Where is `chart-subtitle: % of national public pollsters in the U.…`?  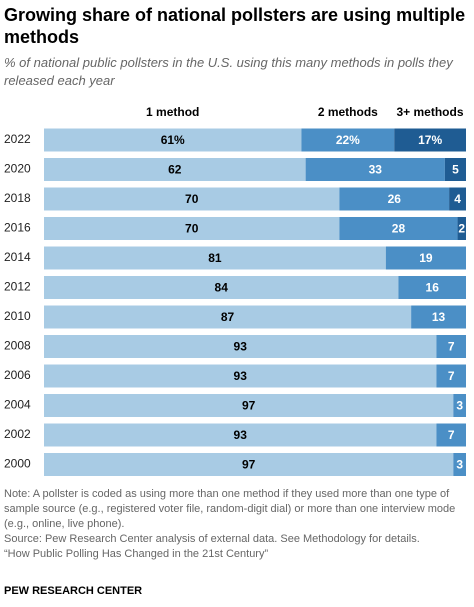
chart-subtitle: % of national public pollsters in the U.… is located at coordinates (228, 71).